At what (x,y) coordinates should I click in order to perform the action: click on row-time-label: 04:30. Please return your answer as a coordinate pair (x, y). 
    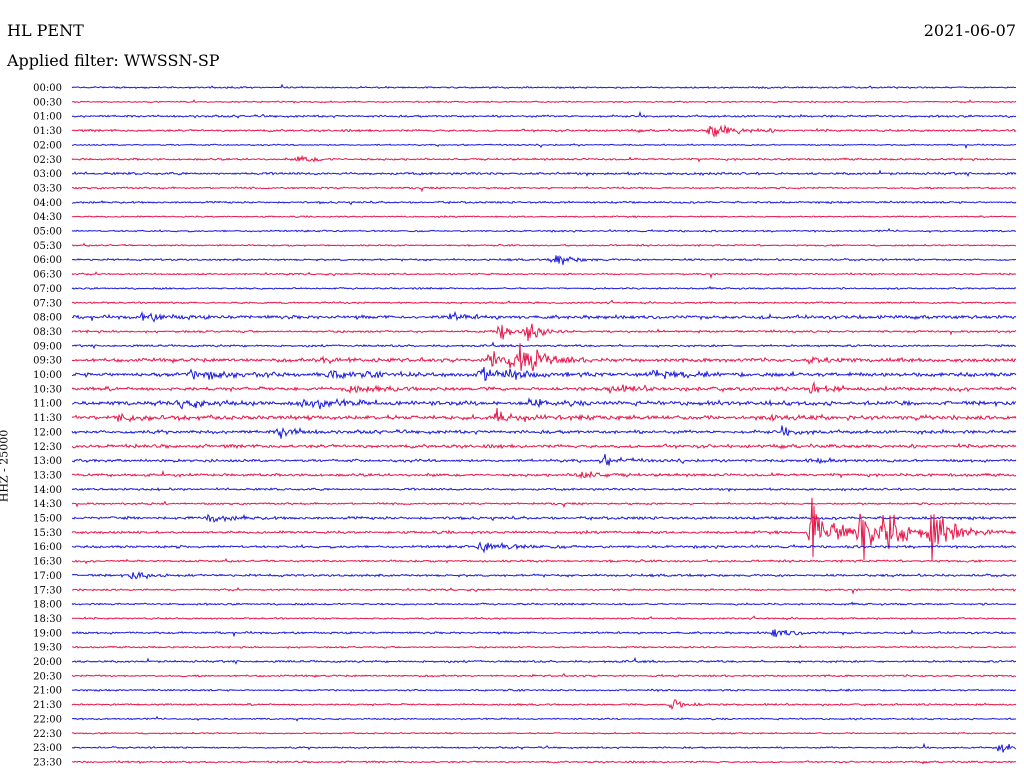
    Looking at the image, I should click on (47, 217).